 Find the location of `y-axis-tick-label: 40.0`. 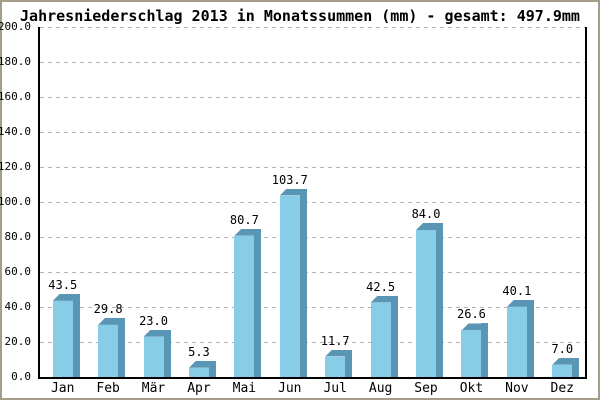

y-axis-tick-label: 40.0 is located at coordinates (18, 306).